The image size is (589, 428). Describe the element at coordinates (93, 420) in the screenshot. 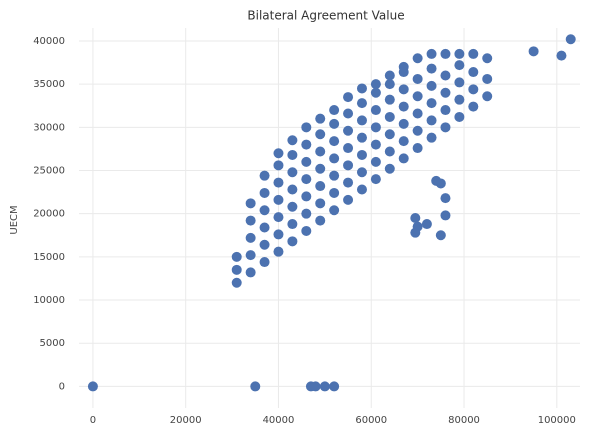

I see `x-tick-label: 0` at that location.